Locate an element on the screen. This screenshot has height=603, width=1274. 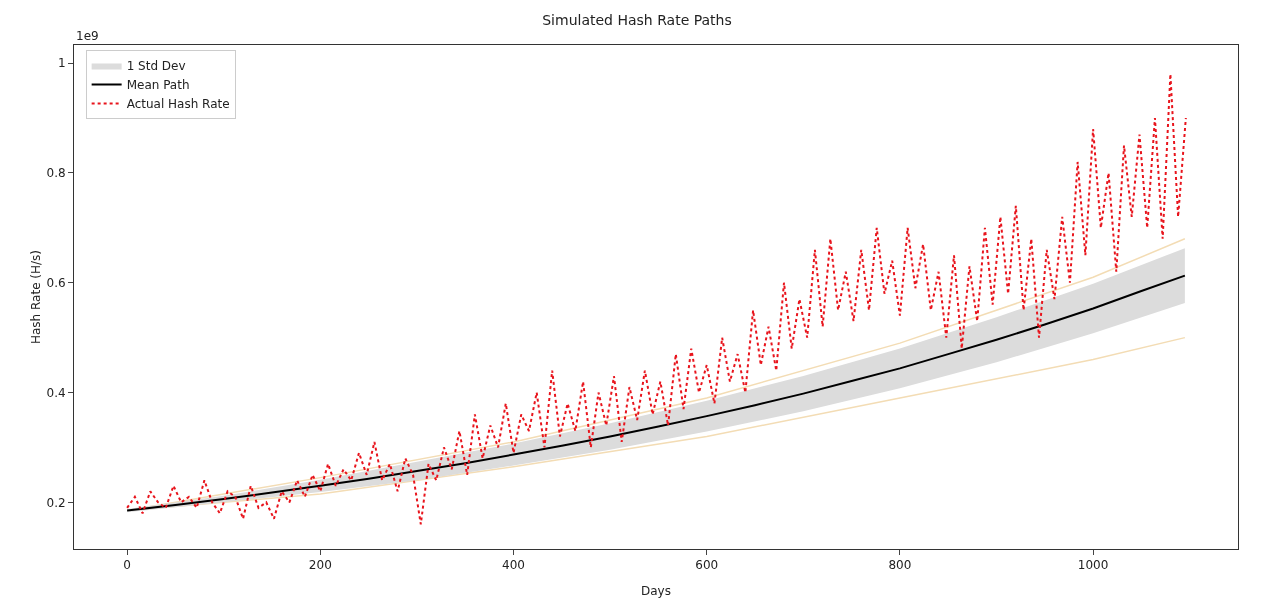
x-tick-label: 400 is located at coordinates (513, 565).